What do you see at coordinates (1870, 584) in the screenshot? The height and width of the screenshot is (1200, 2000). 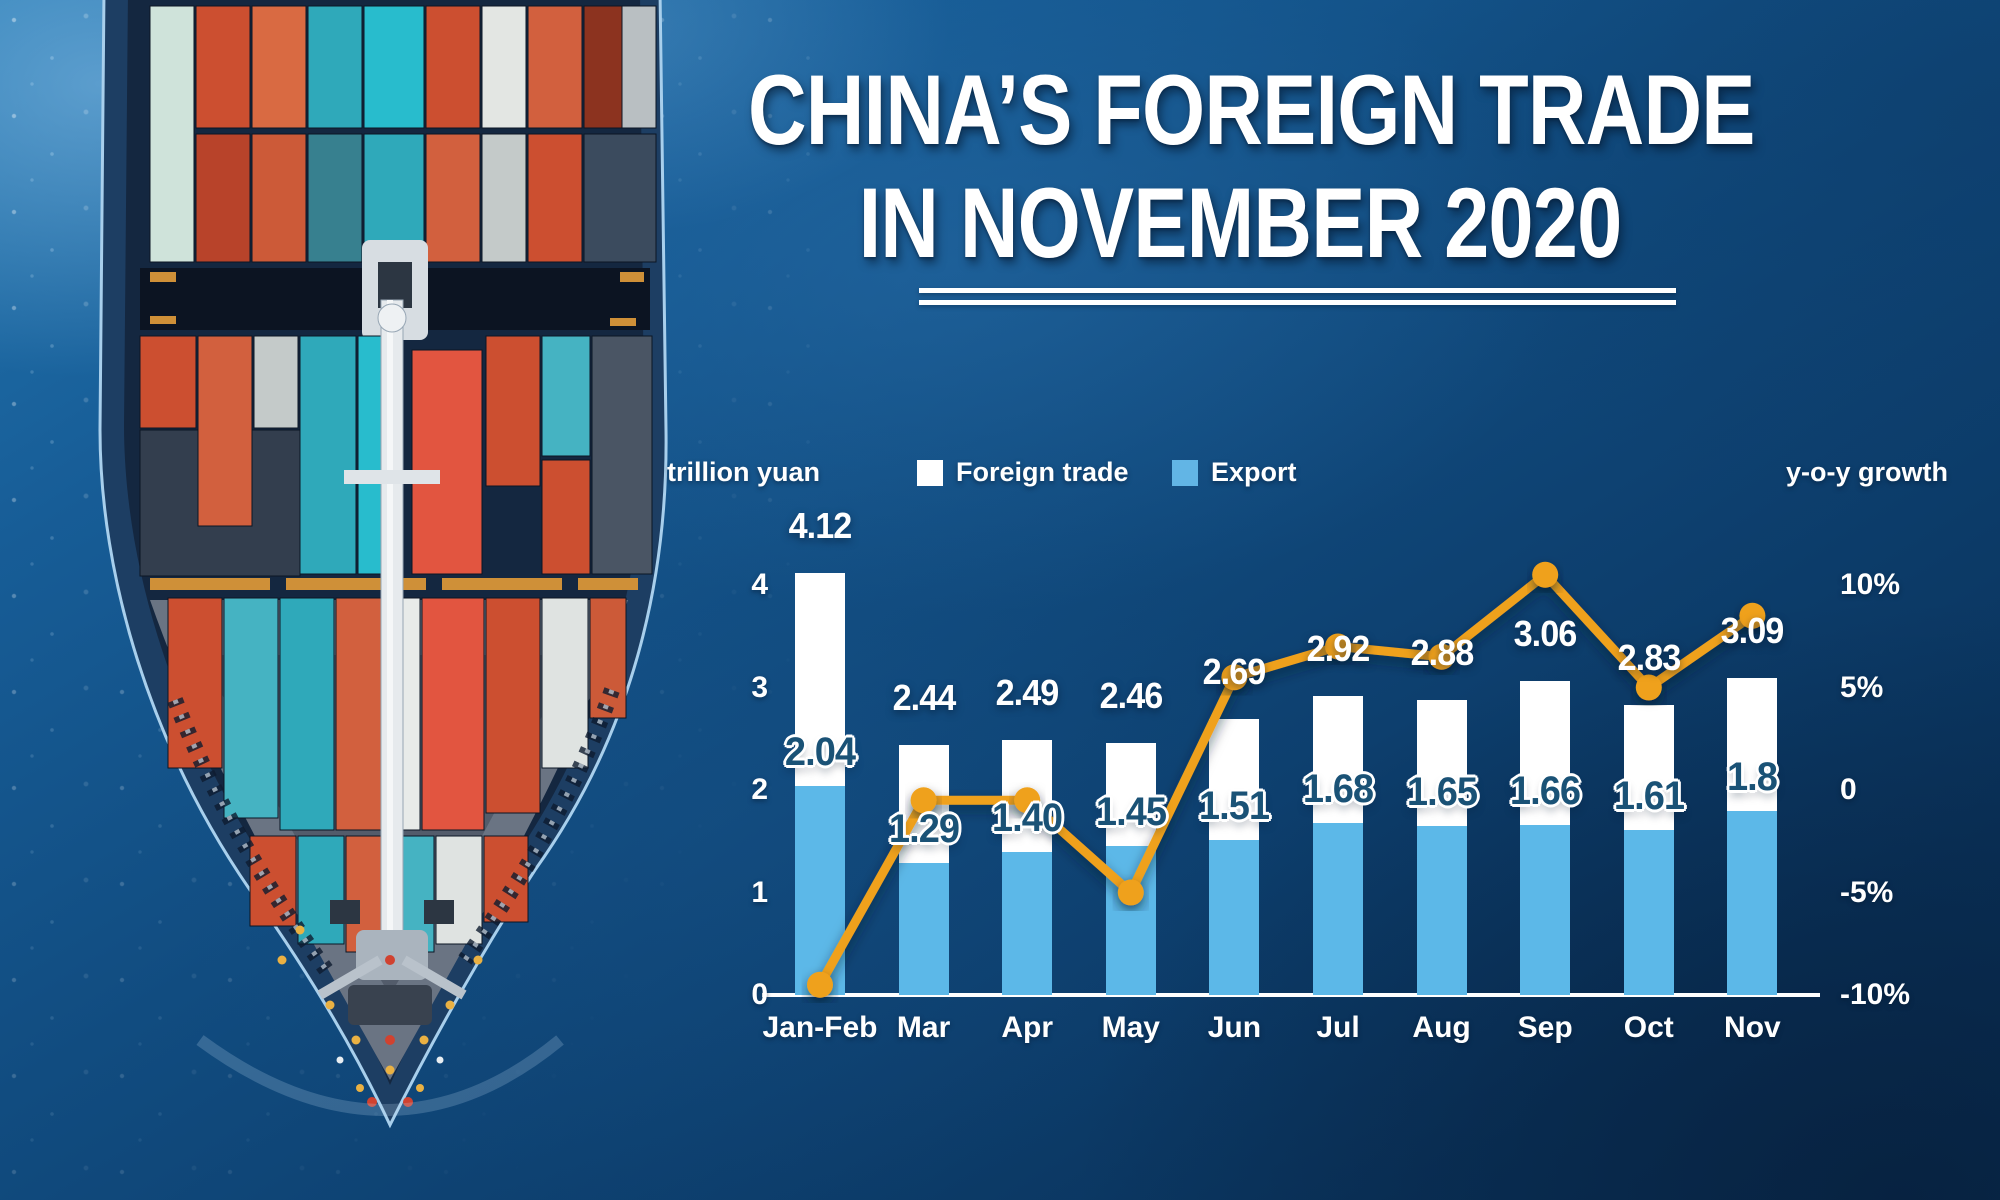 I see `right-axis-tick: 10%` at bounding box center [1870, 584].